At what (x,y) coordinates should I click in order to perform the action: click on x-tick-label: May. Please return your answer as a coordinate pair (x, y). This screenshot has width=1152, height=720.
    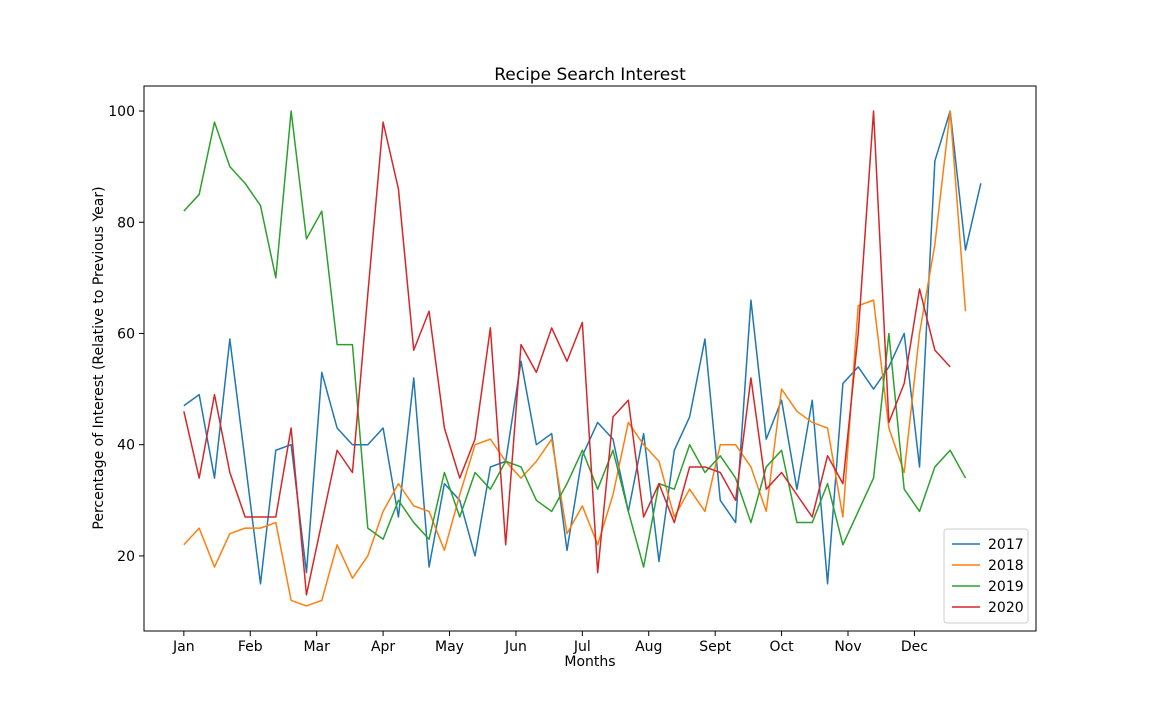
    Looking at the image, I should click on (449, 647).